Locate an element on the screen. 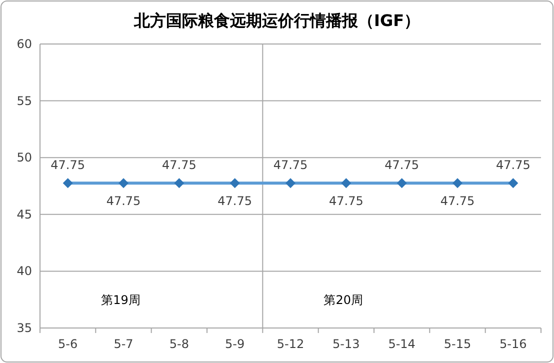  x-tick-label: 5-8 is located at coordinates (179, 344).